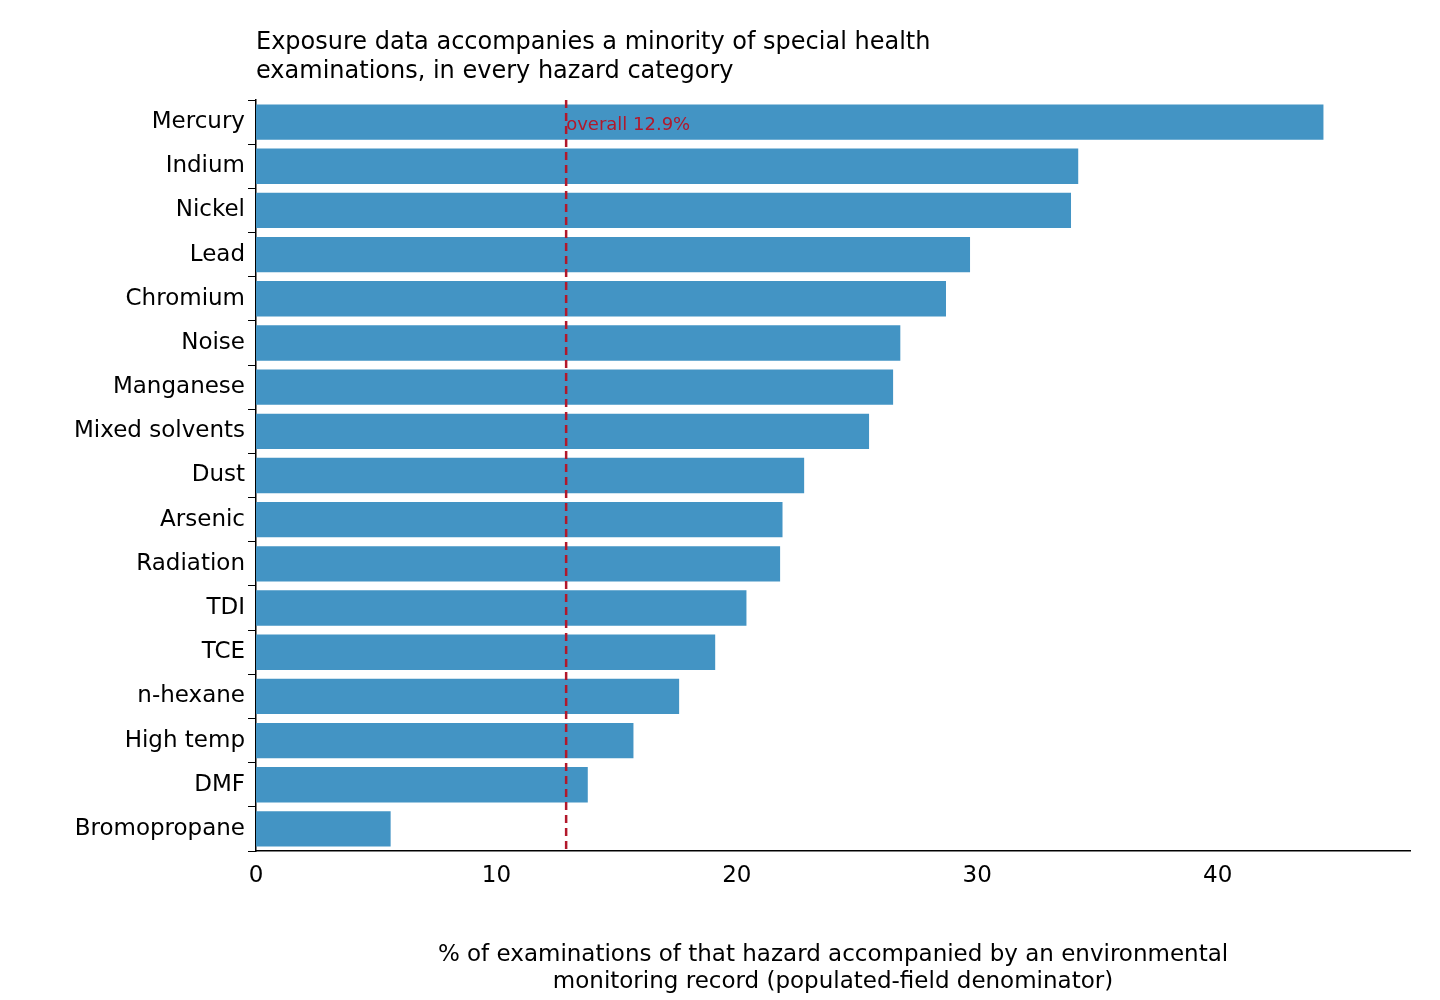  I want to click on y-tick-label: DMF, so click(219, 782).